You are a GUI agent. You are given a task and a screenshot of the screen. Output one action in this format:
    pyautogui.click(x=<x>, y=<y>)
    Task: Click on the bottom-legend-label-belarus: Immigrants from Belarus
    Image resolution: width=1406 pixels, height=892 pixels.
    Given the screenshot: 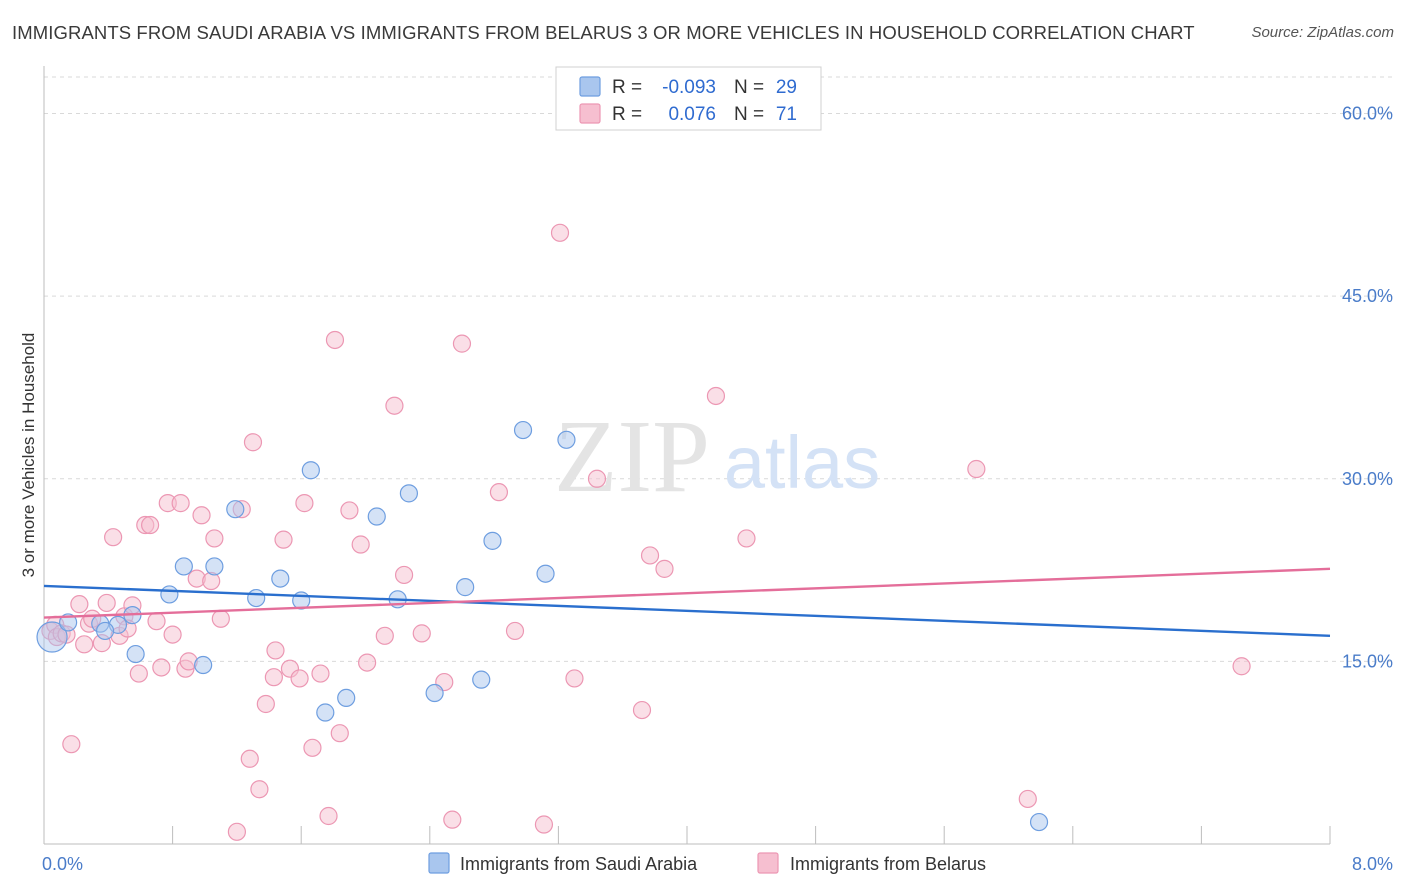 What is the action you would take?
    pyautogui.click(x=888, y=864)
    